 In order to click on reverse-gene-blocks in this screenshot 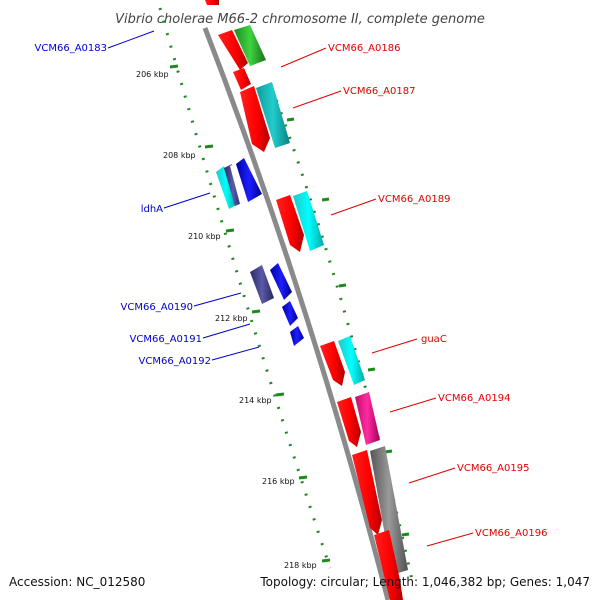, I will do `click(260, 252)`.